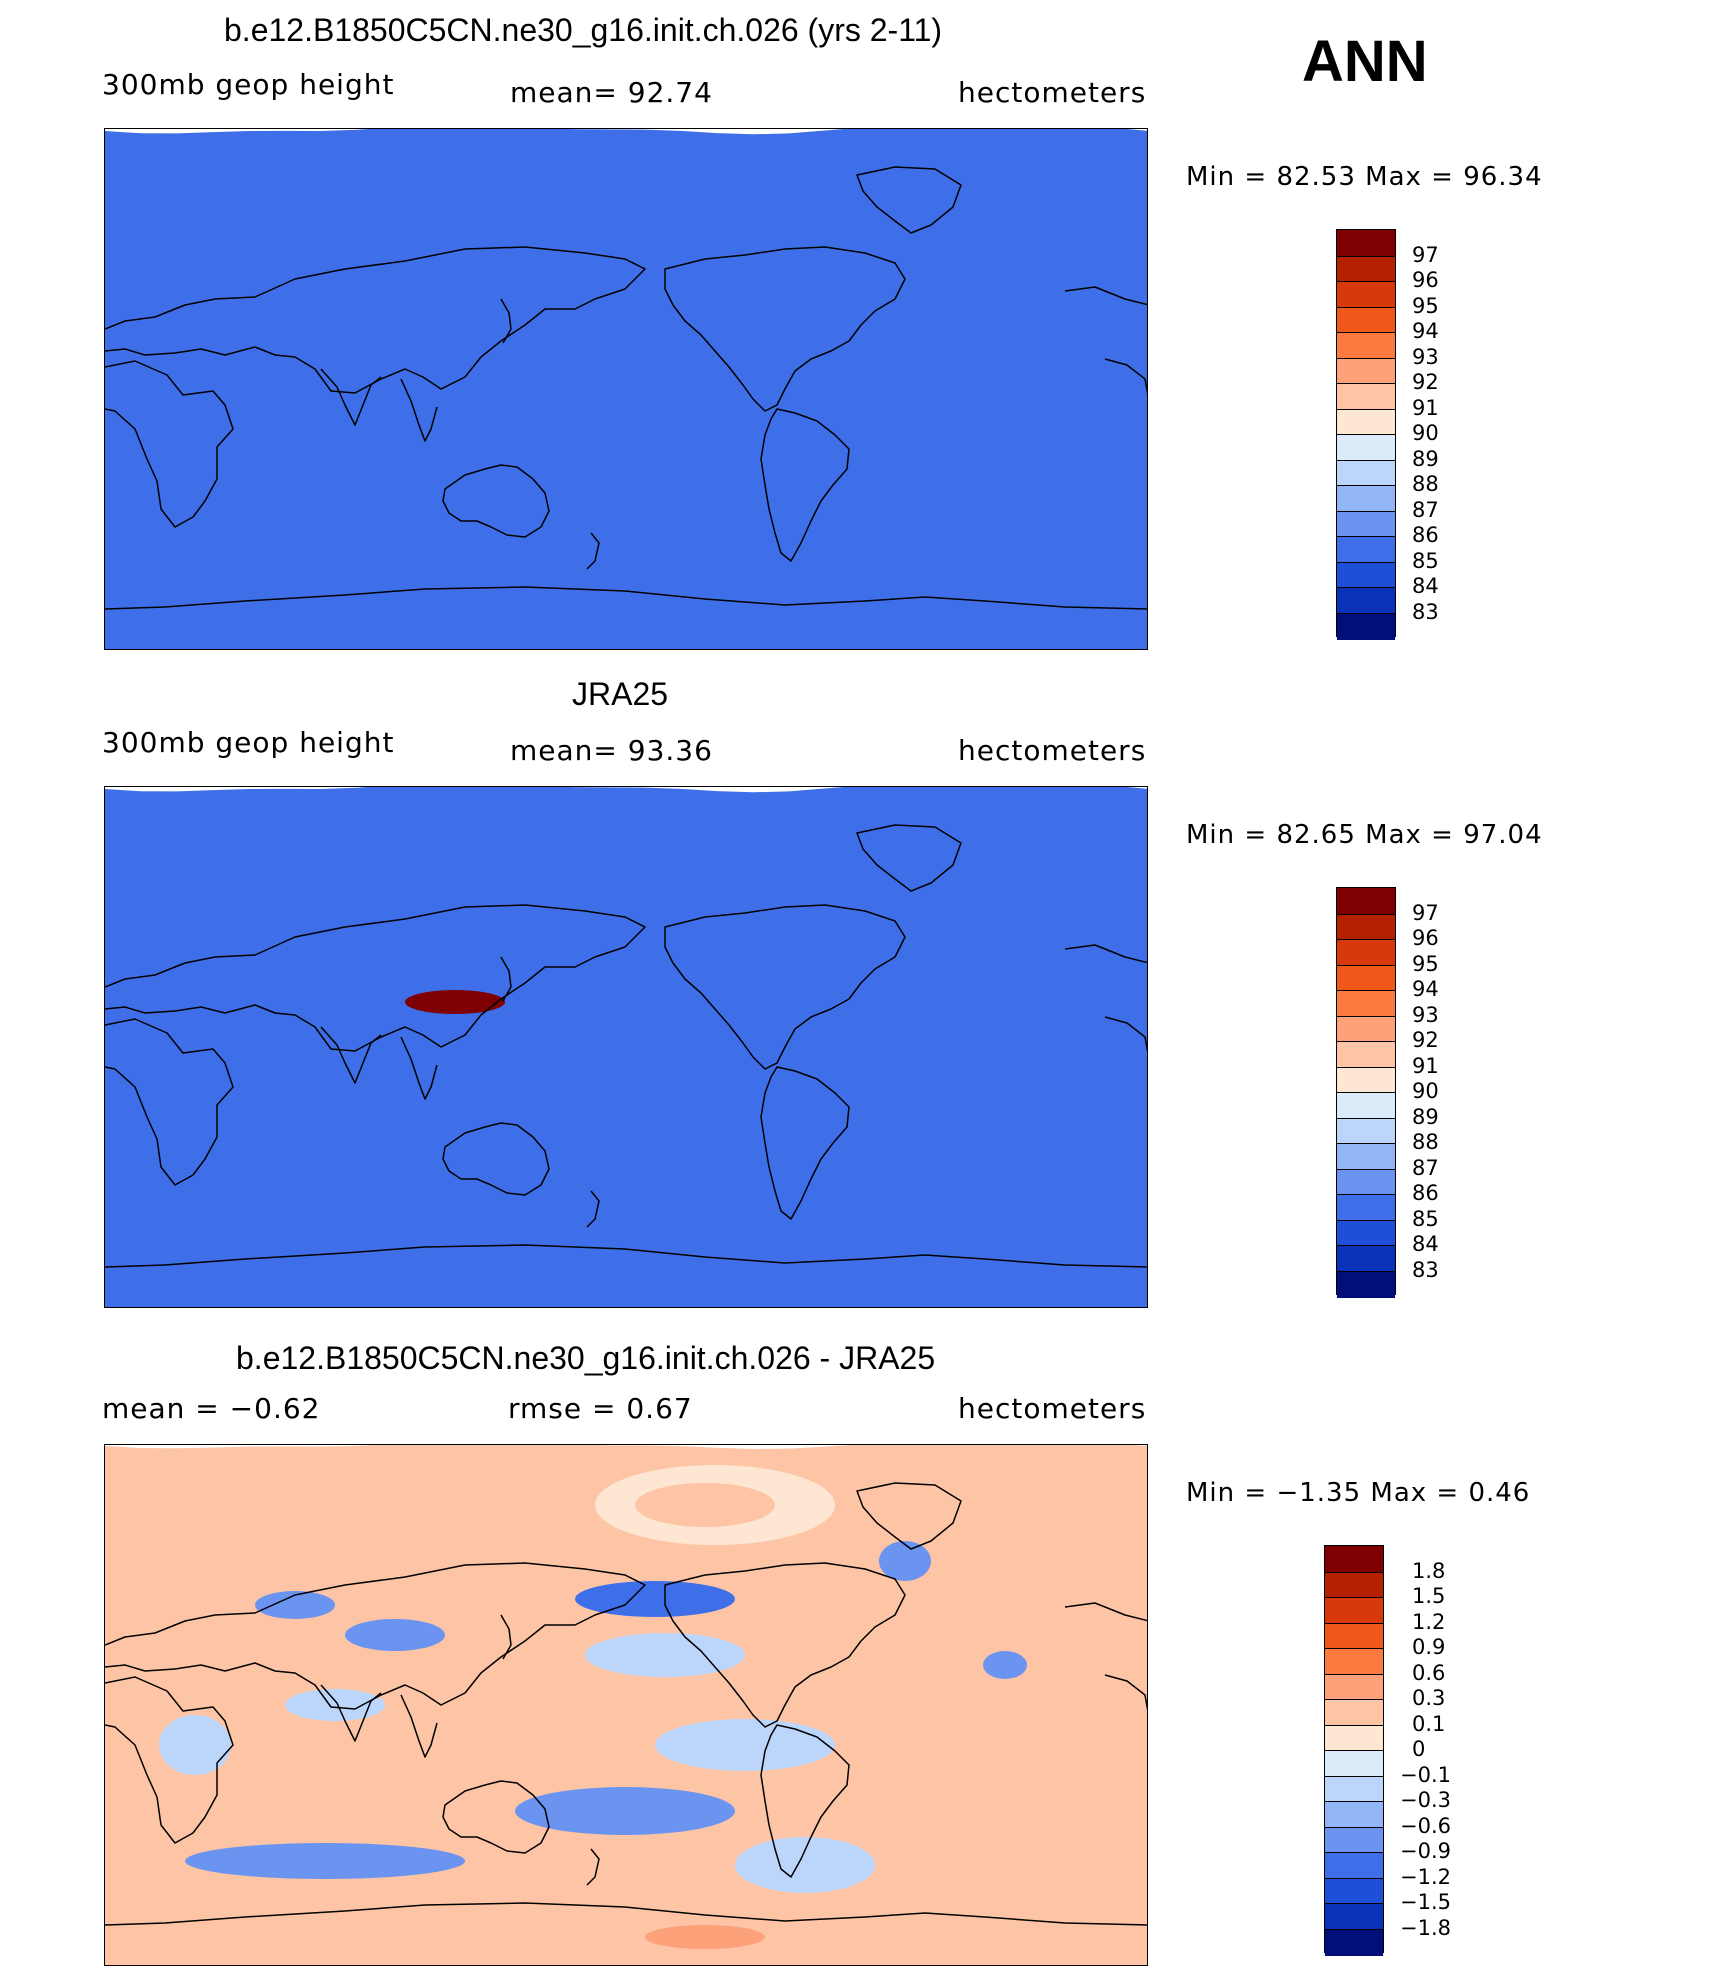 Image resolution: width=1710 pixels, height=1986 pixels. What do you see at coordinates (1052, 750) in the screenshot?
I see `panel-2-units: hectometers` at bounding box center [1052, 750].